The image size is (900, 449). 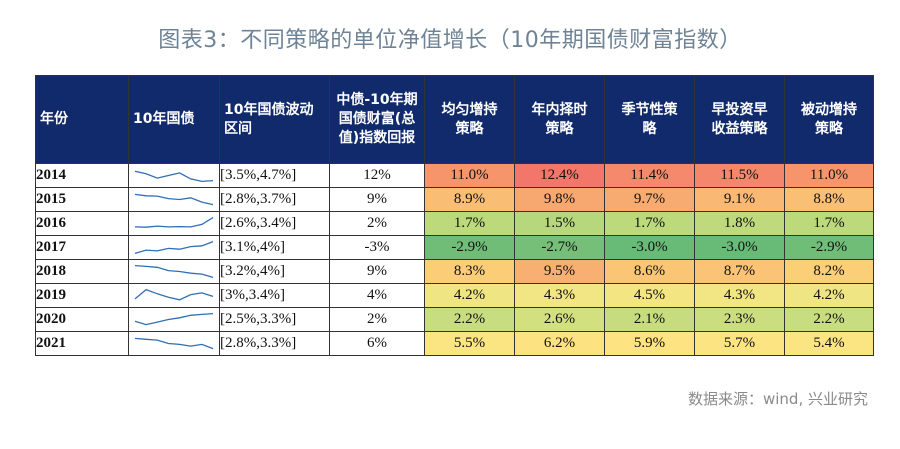 What do you see at coordinates (829, 295) in the screenshot?
I see `strategy-value-cell: 4.2%` at bounding box center [829, 295].